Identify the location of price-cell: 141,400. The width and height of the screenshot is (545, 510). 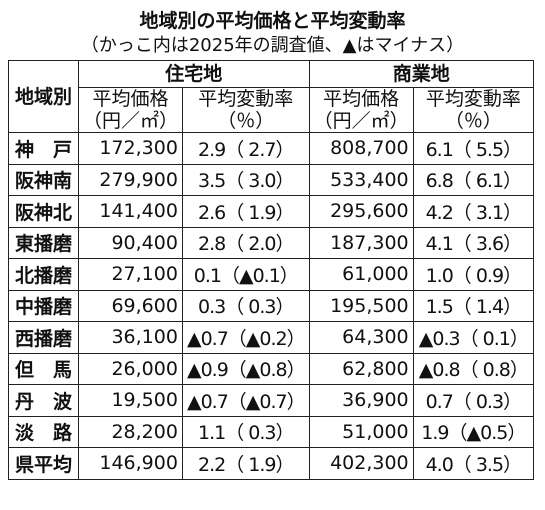
(130, 211).